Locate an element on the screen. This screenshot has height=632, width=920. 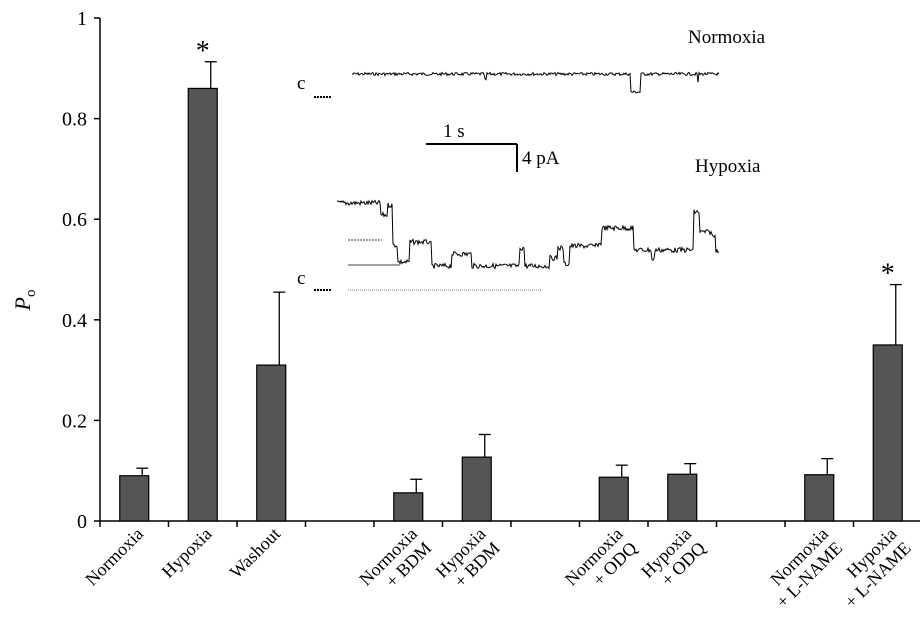
category-label-line: Normoxia is located at coordinates (114, 557).